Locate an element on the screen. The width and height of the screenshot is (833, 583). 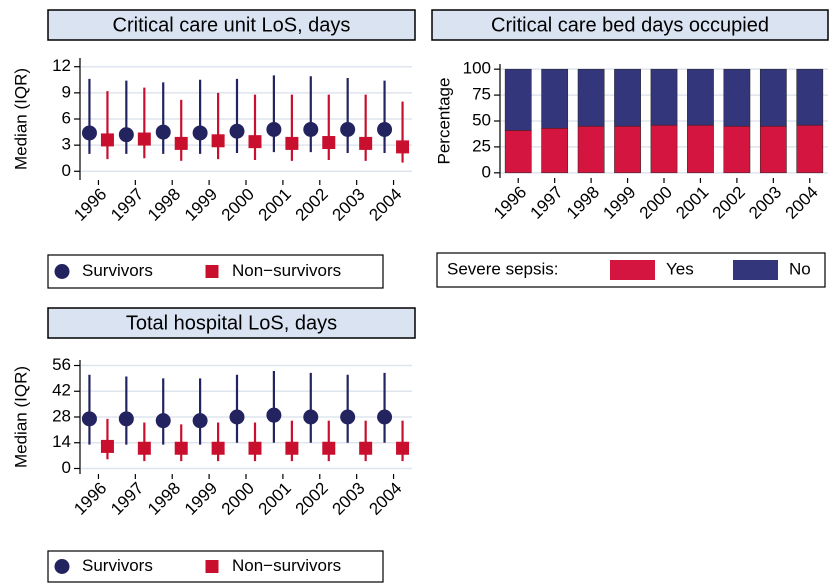
y-tick-label: 56 is located at coordinates (61, 364).